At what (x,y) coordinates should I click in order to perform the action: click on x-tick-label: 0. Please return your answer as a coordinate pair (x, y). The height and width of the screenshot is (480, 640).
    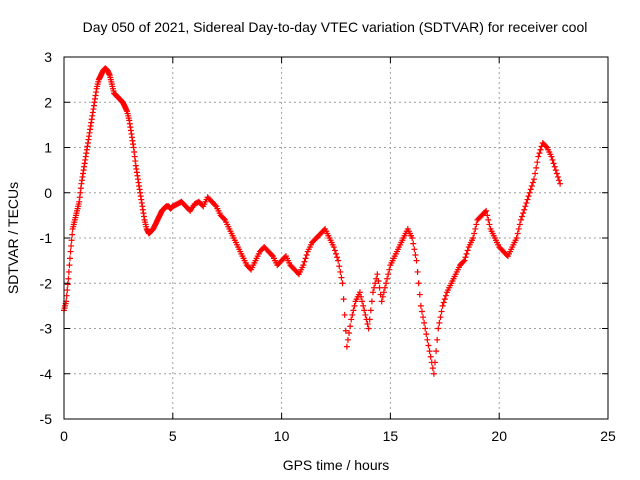
    Looking at the image, I should click on (64, 436).